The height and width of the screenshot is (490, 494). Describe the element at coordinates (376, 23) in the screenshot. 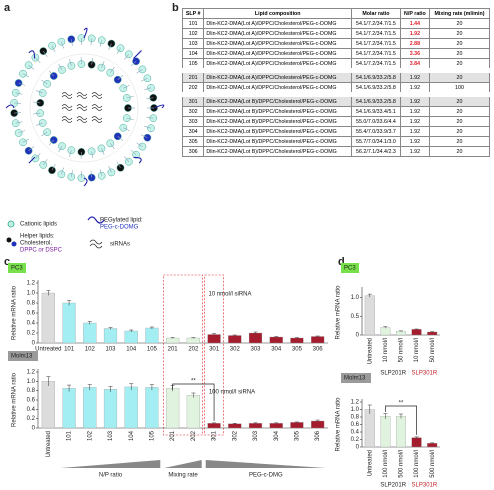

I see `table-cell: 54.1/7.2/34.7/1.5` at that location.